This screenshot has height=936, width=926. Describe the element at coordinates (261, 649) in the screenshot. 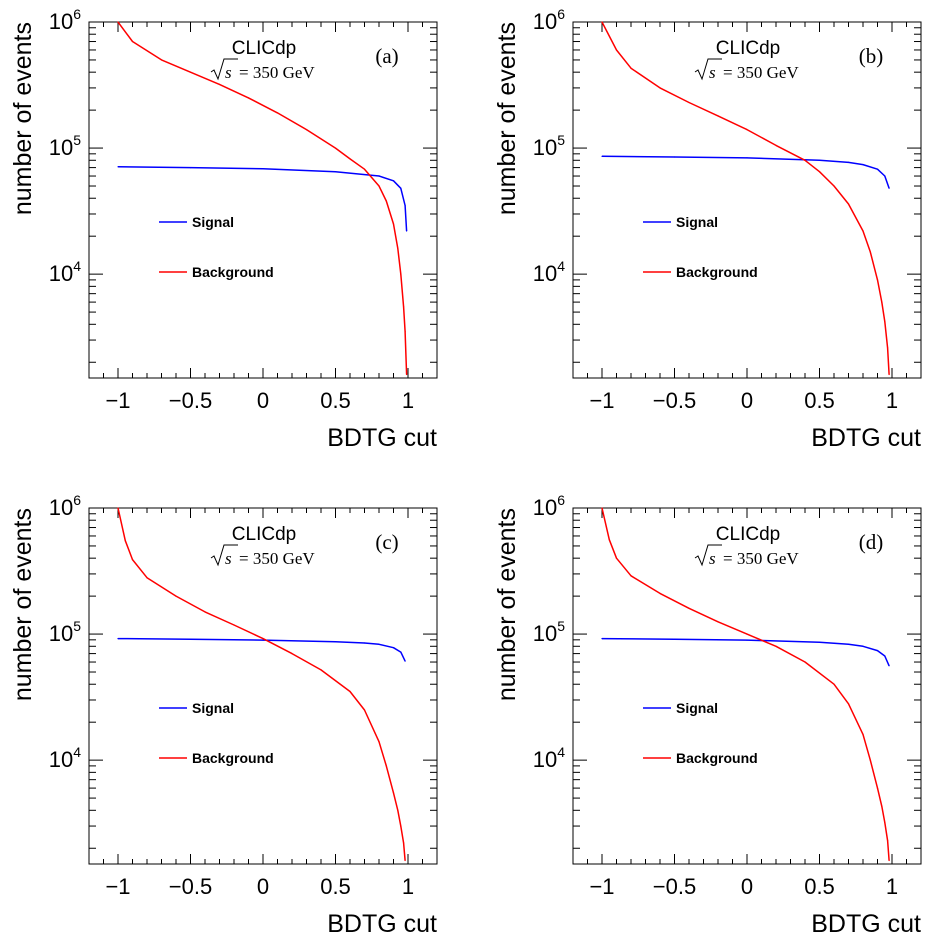

I see `series-line-signal` at that location.